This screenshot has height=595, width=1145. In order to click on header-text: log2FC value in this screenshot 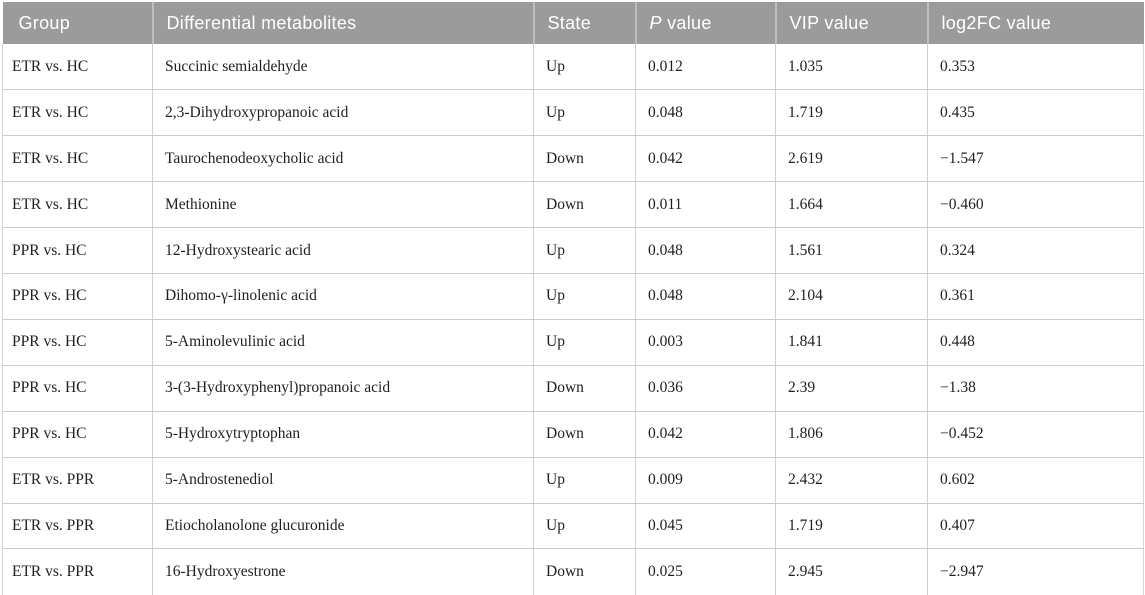, I will do `click(996, 22)`.